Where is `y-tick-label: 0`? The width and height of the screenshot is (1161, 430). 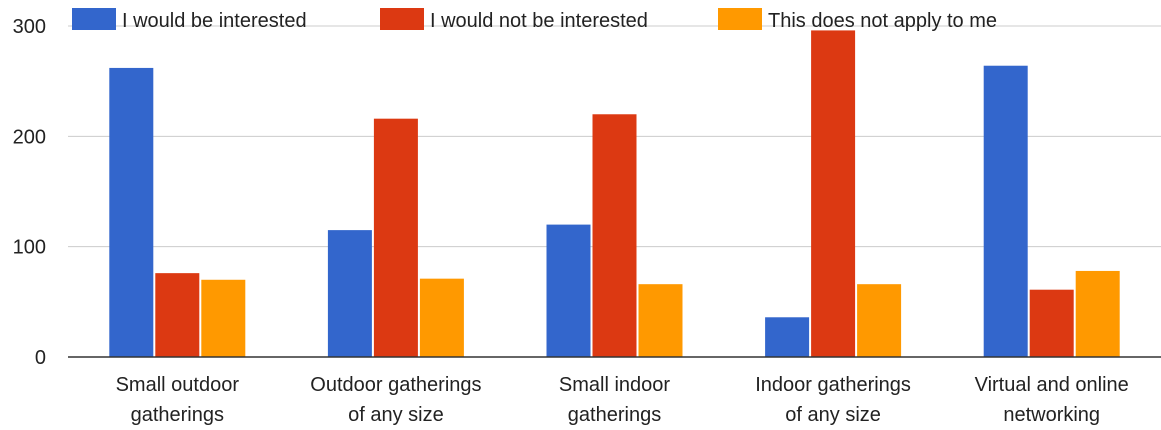
y-tick-label: 0 is located at coordinates (40, 358).